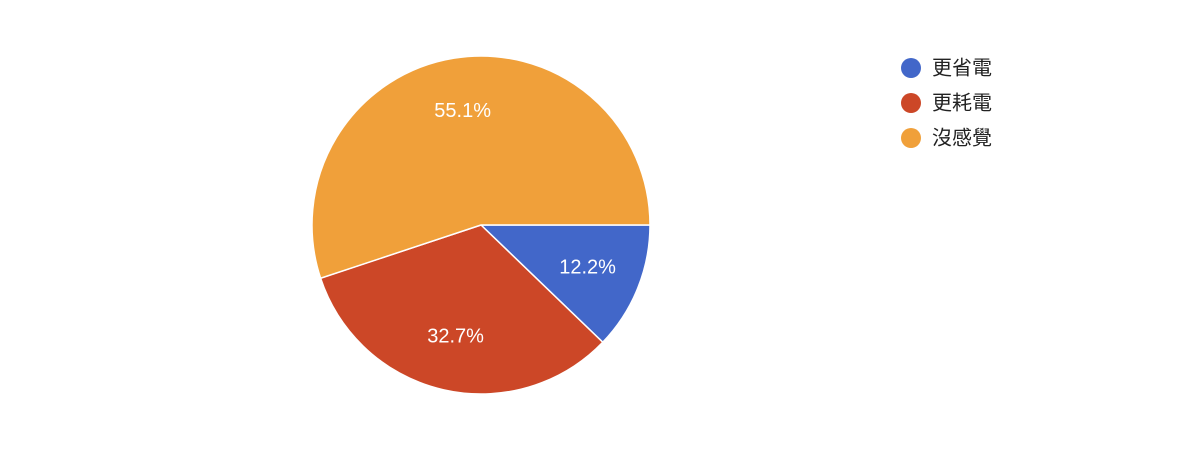 The width and height of the screenshot is (1200, 473). I want to click on value-label: 32.7%, so click(455, 336).